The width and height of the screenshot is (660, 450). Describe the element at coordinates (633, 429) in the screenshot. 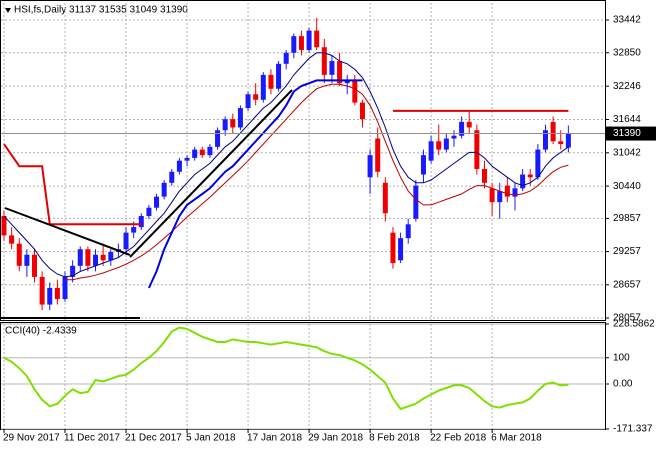

I see `y-tick-label: -171.337` at that location.